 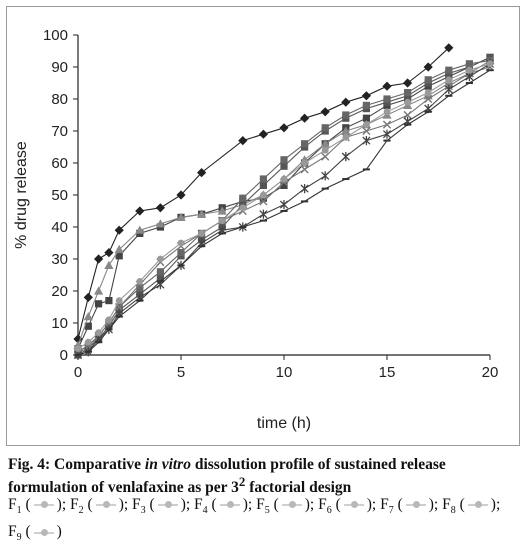 What do you see at coordinates (81, 511) in the screenshot?
I see `legend-subscript: 2` at bounding box center [81, 511].